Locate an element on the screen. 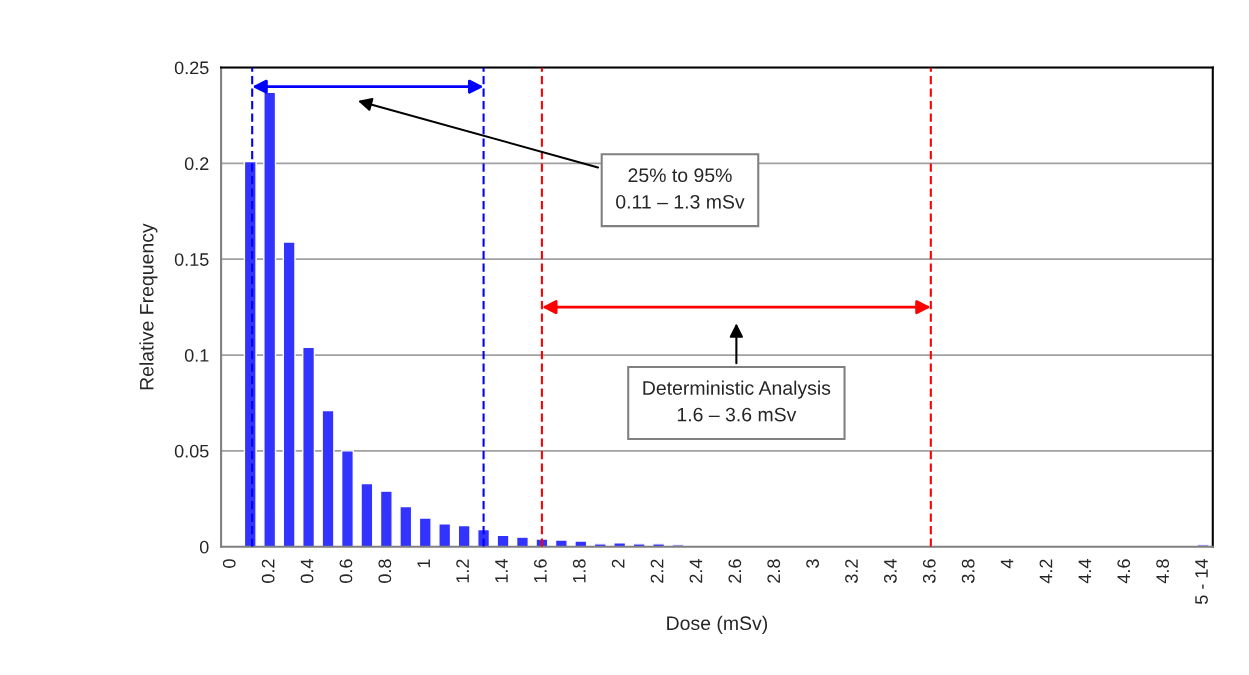 This screenshot has width=1249, height=675. x-tick-label: 0.4 is located at coordinates (307, 571).